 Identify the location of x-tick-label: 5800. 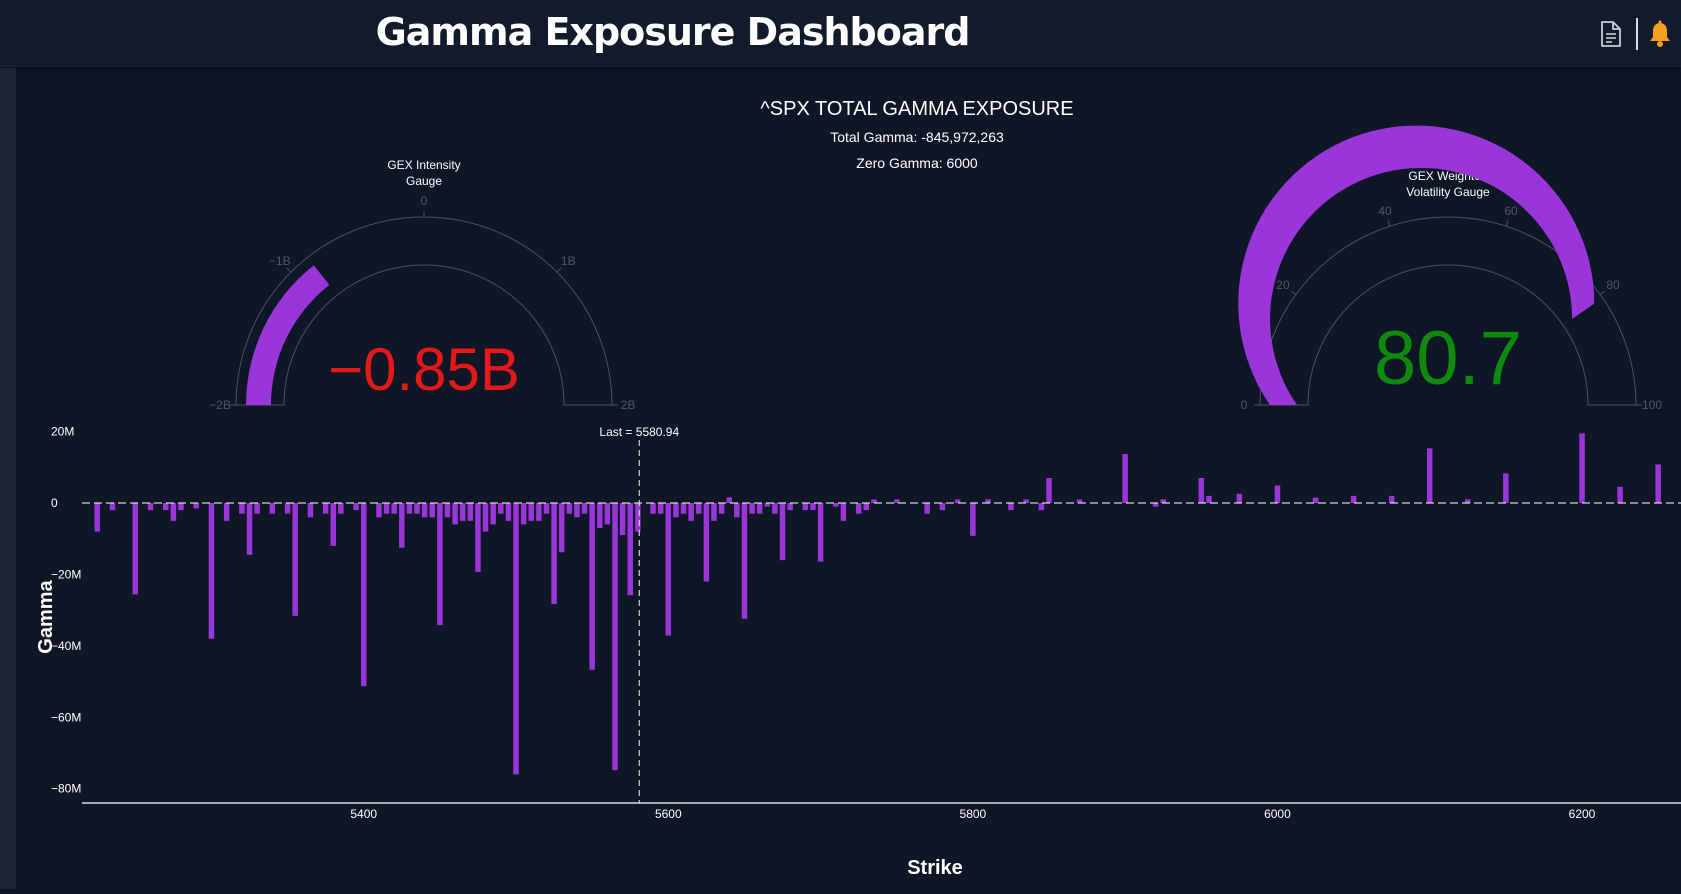
(973, 814).